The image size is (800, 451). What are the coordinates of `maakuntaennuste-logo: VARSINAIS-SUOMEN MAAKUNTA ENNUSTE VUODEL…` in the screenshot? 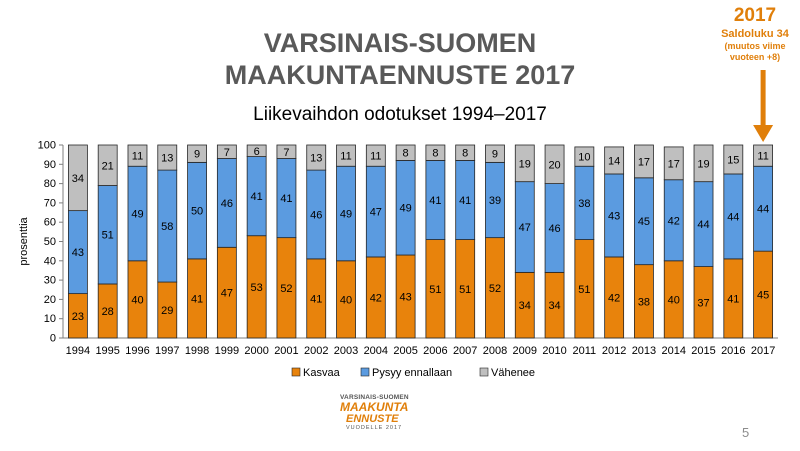 It's located at (379, 412).